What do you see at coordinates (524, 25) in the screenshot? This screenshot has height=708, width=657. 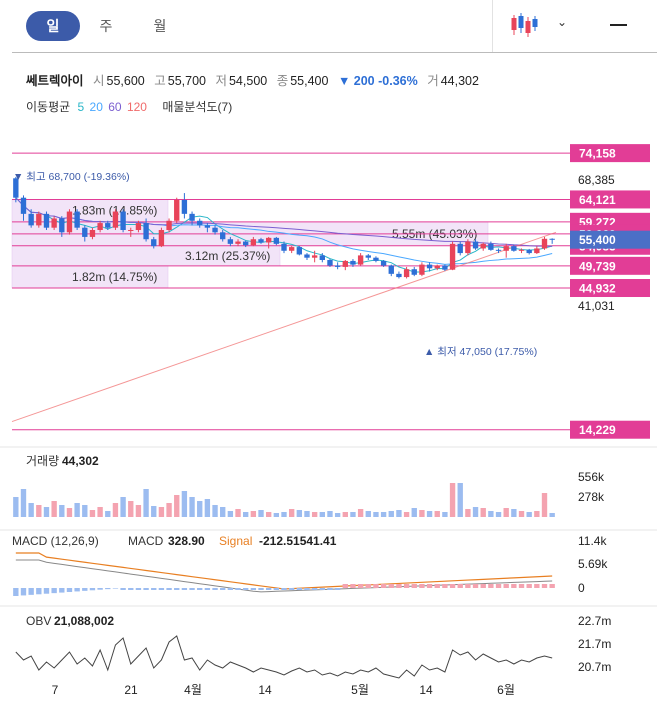 I see `candlestick-icon` at bounding box center [524, 25].